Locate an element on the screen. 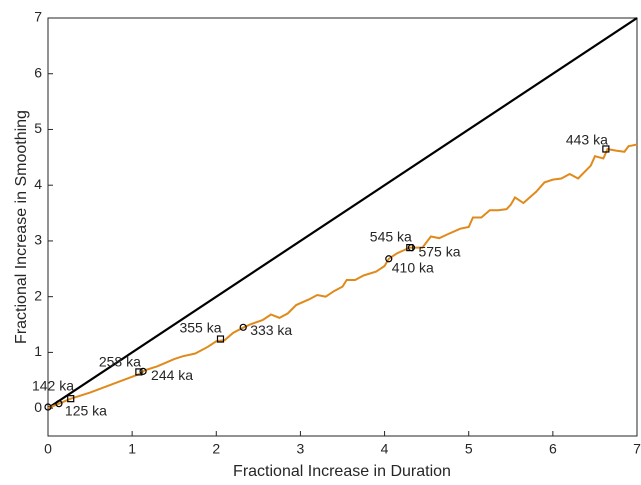 Image resolution: width=641 pixels, height=485 pixels. x-tick-label: 4 is located at coordinates (385, 449).